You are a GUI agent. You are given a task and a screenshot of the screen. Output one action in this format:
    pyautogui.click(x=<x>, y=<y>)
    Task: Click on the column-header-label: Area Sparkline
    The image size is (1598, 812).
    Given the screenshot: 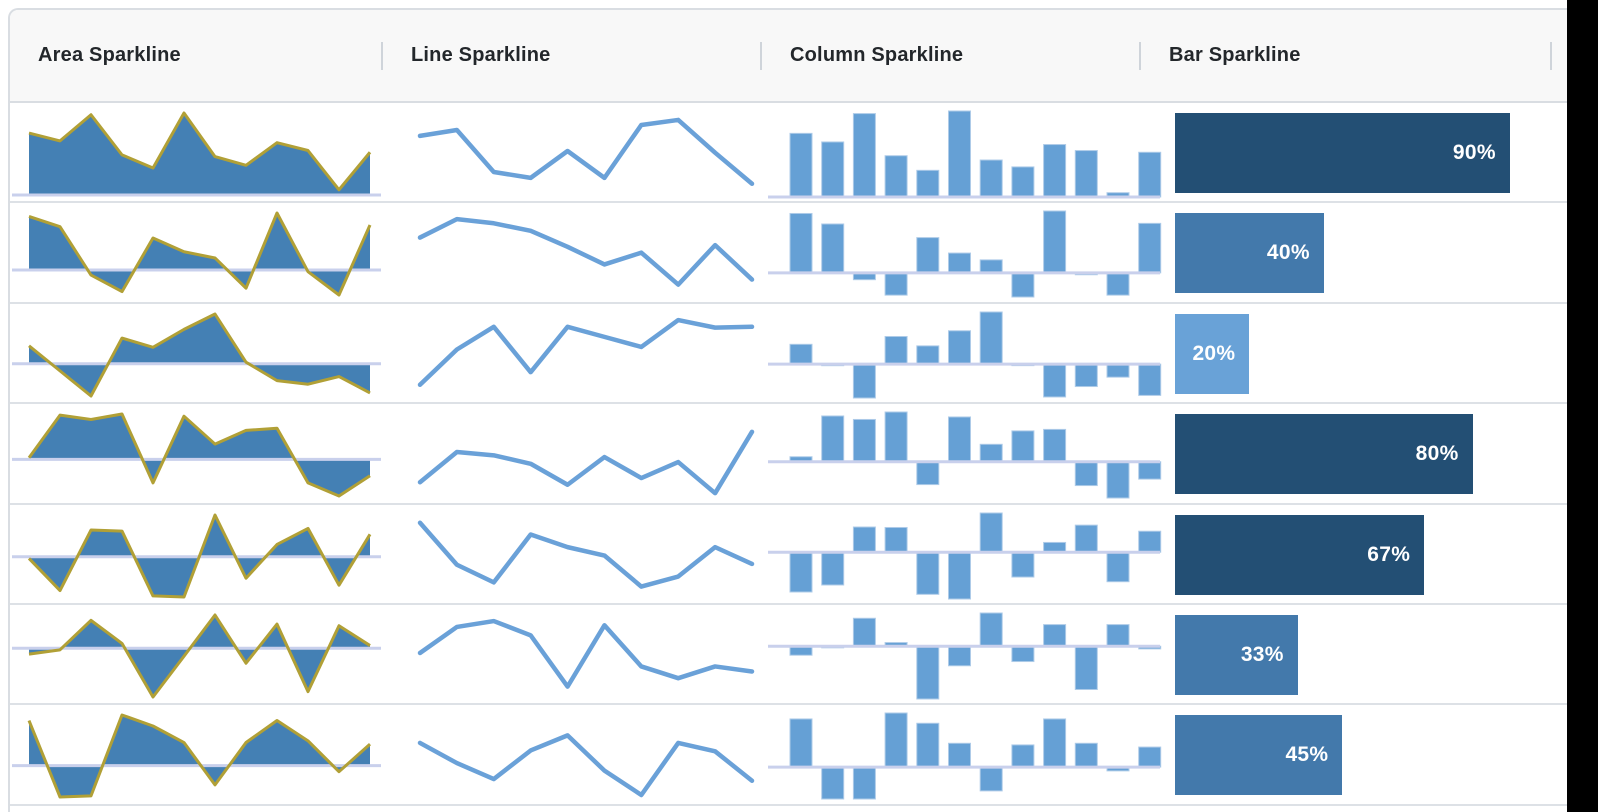 What is the action you would take?
    pyautogui.click(x=109, y=55)
    